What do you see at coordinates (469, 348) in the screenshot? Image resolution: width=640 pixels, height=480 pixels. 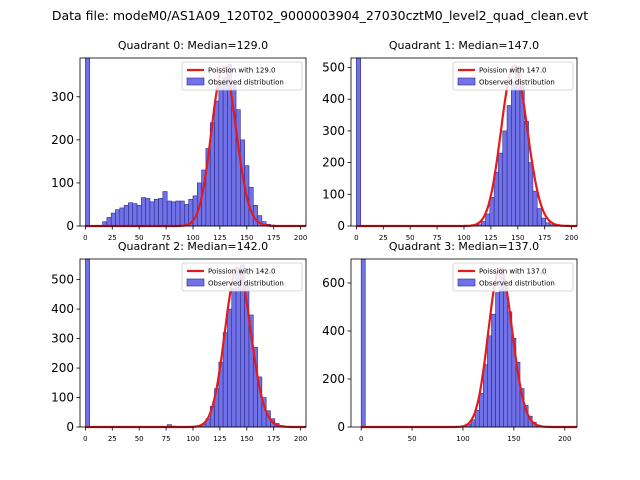 I see `poisson-fit-line` at bounding box center [469, 348].